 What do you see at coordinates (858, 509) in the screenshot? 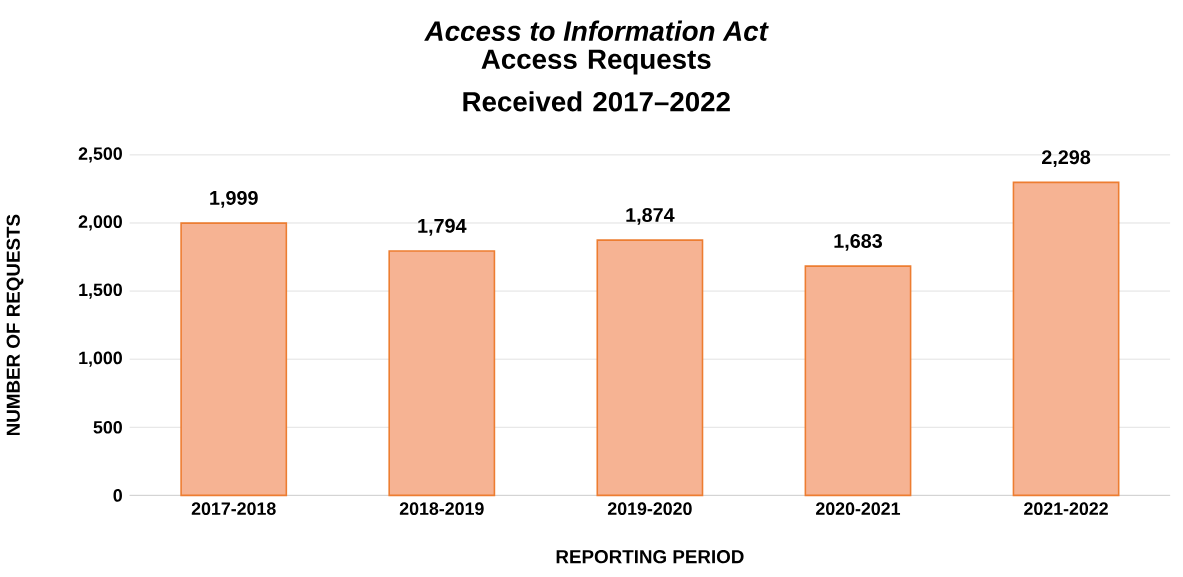
I see `x-tick-label: 2020-2021` at bounding box center [858, 509].